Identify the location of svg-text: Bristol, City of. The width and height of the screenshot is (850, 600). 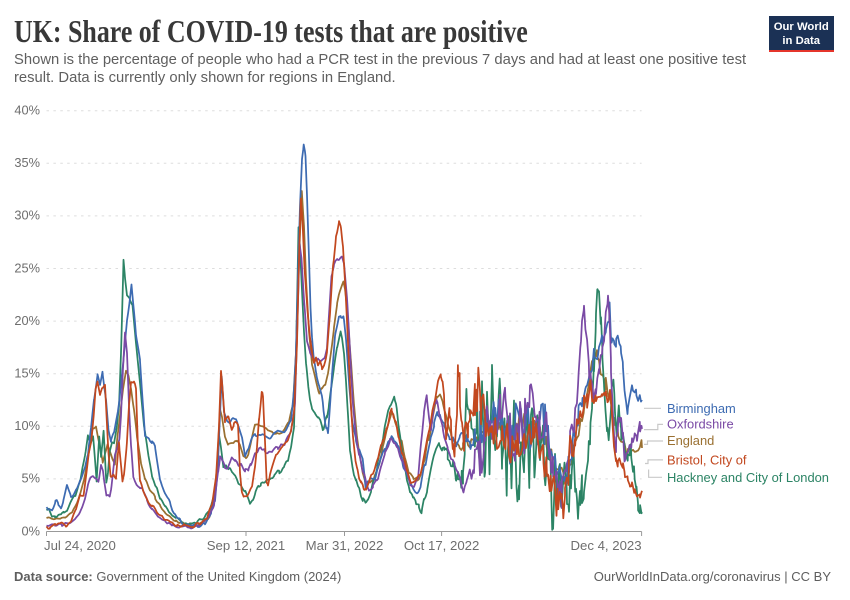
(707, 459).